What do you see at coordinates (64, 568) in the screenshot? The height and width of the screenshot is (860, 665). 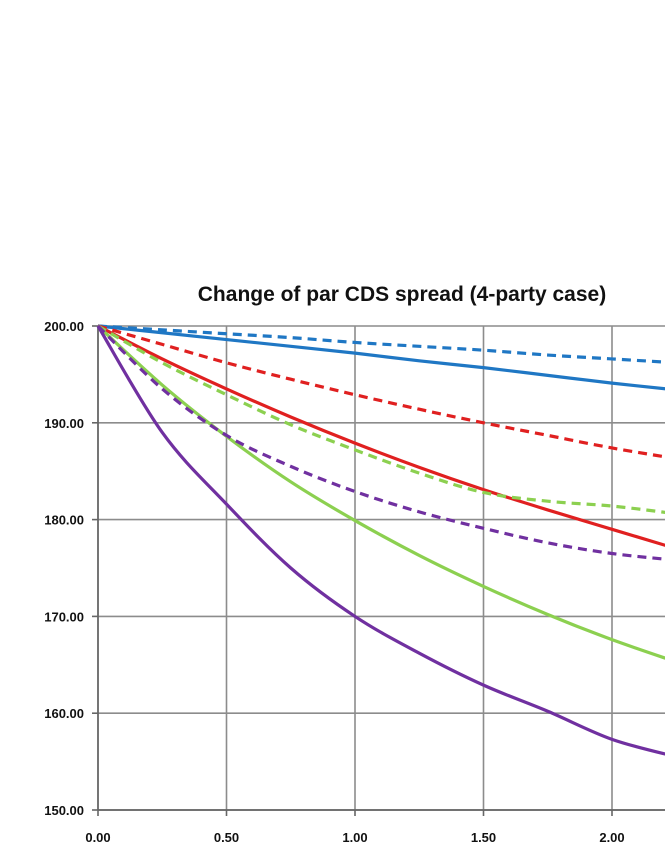 I see `y-tick-labels: 200.00 190.00 180.00 170.00 160.00 150.00` at bounding box center [64, 568].